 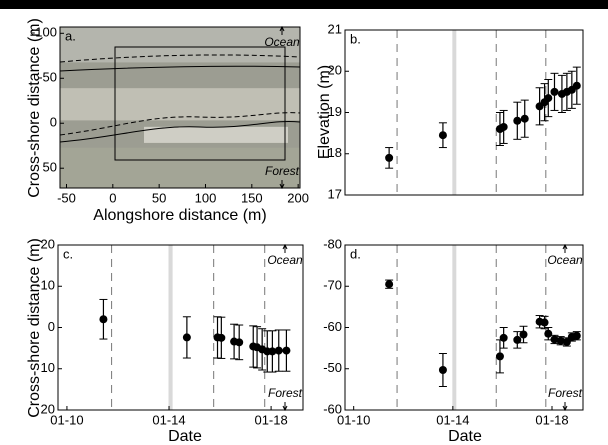 I want to click on aerial-dune, so click(x=180, y=104).